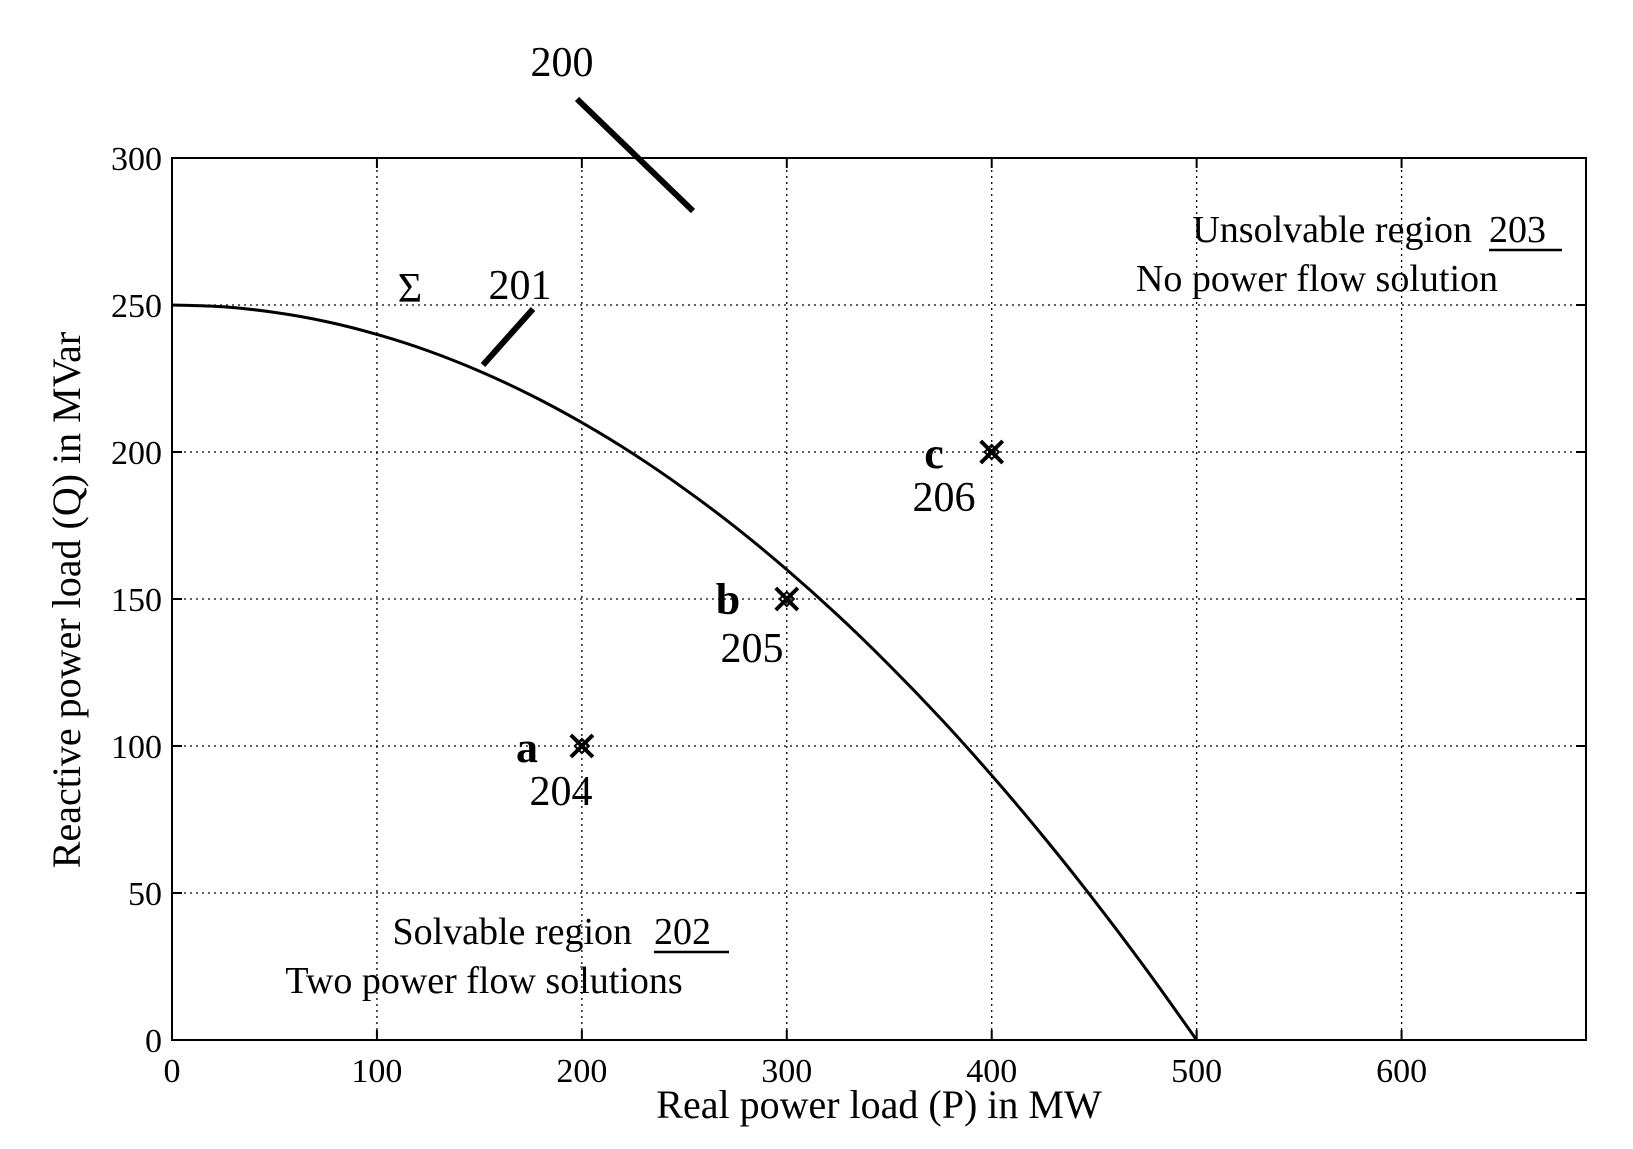  Describe the element at coordinates (1196, 1071) in the screenshot. I see `x-tick-label: 500` at that location.